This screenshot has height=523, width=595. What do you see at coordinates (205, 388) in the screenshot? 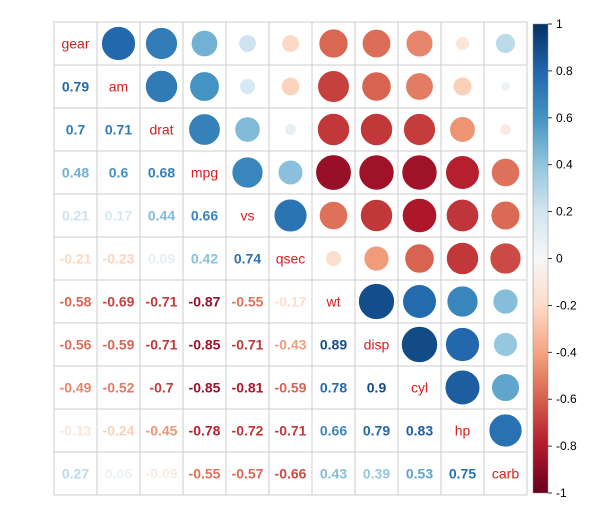
I see `coefficient-label-cyl-mpg: -0.85` at bounding box center [205, 388].